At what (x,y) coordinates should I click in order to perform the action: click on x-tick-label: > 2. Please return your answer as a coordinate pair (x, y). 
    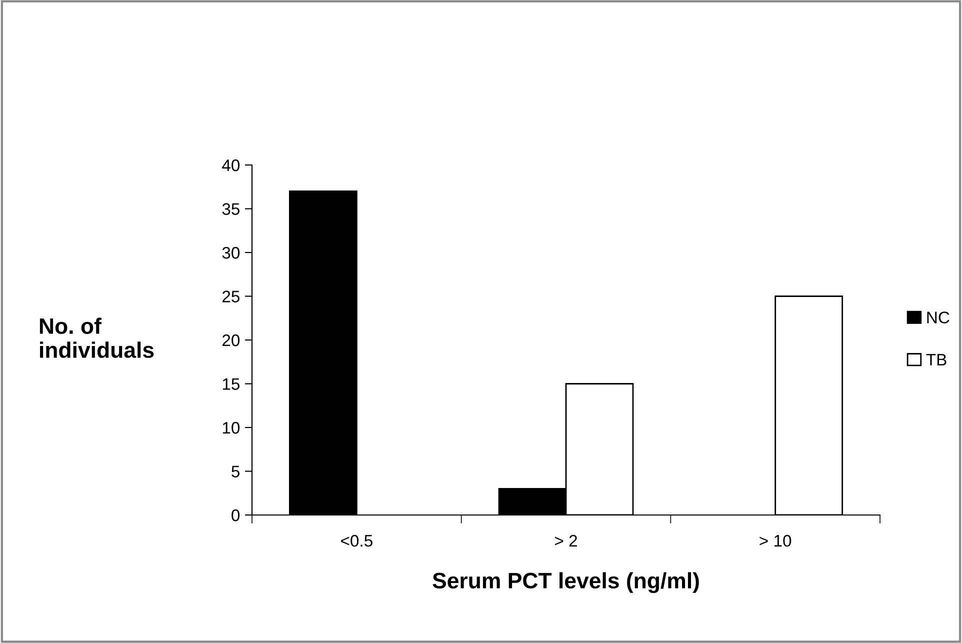
    Looking at the image, I should click on (566, 540).